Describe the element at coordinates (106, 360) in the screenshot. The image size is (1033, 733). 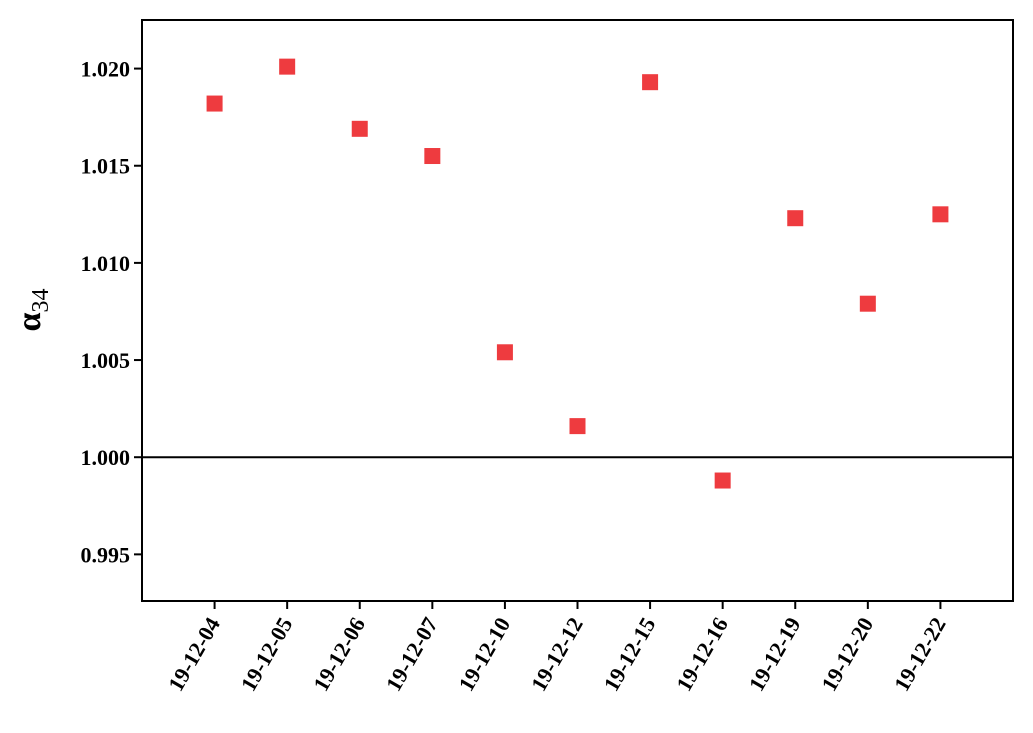
I see `y-tick-label: 1.005` at that location.